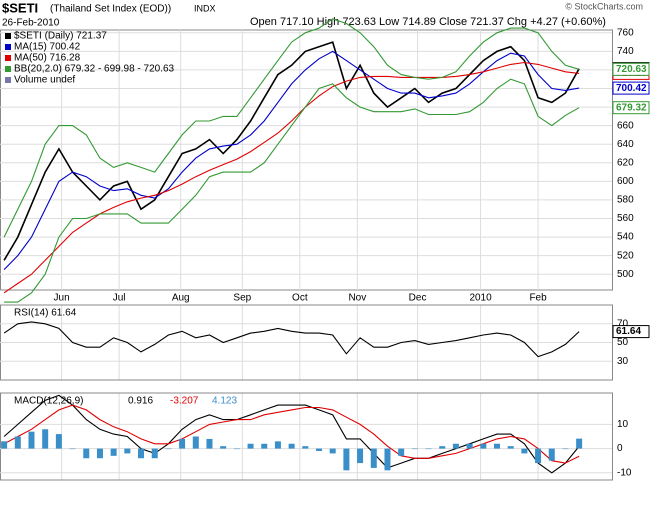 The width and height of the screenshot is (650, 507). What do you see at coordinates (625, 144) in the screenshot?
I see `y-tick-label: 640` at bounding box center [625, 144].